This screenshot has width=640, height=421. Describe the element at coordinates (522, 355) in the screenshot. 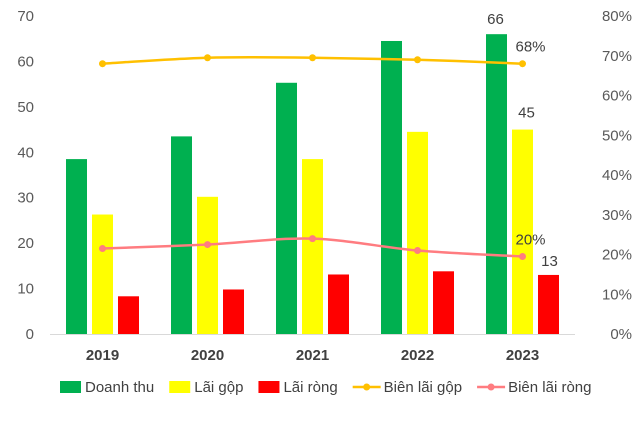

I see `category-label: 2023` at that location.